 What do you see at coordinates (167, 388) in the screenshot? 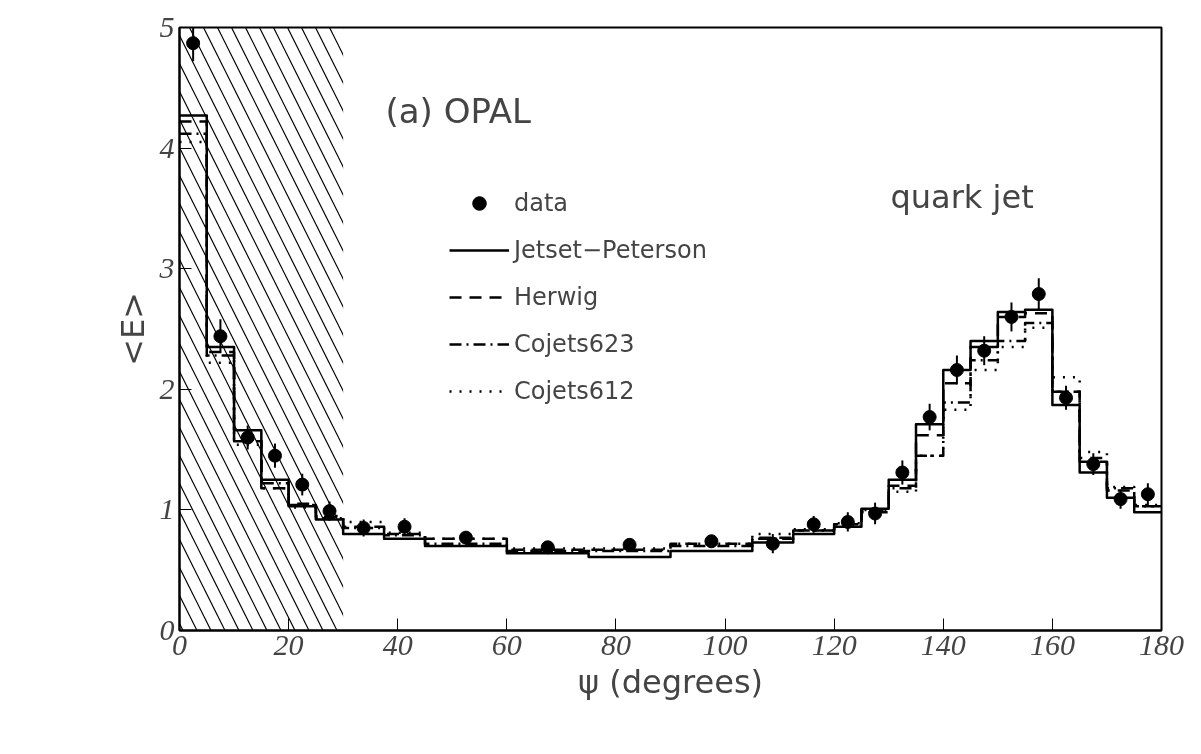
I see `y-tick-label: 2` at bounding box center [167, 388].